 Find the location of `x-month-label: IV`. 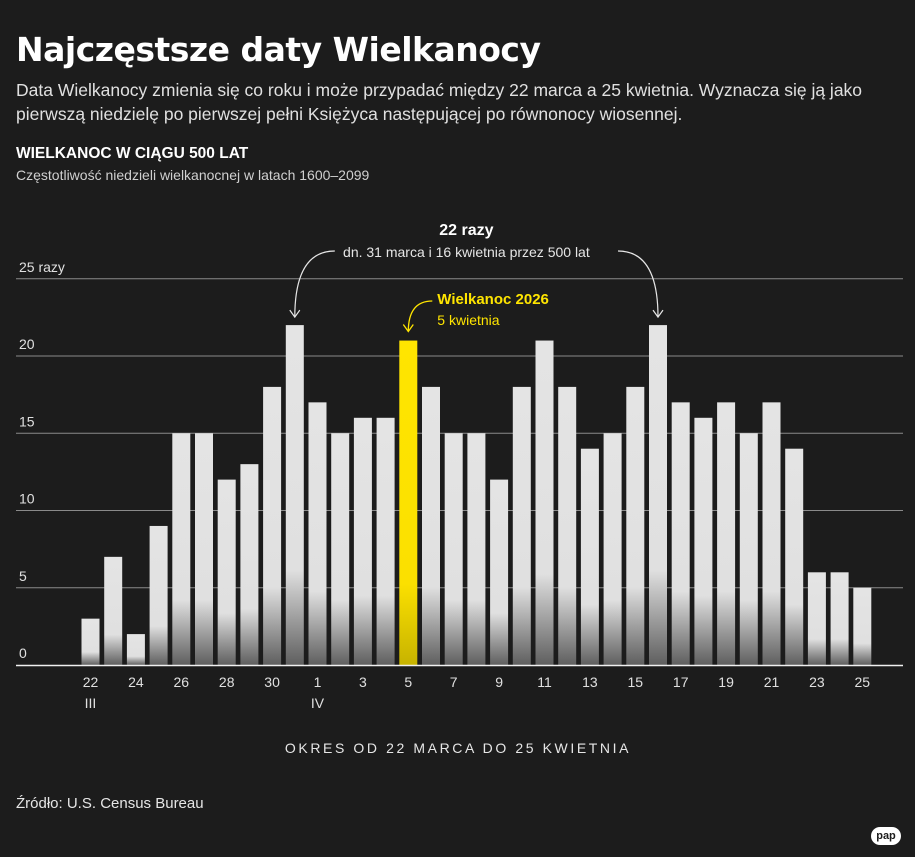

x-month-label: IV is located at coordinates (318, 703).